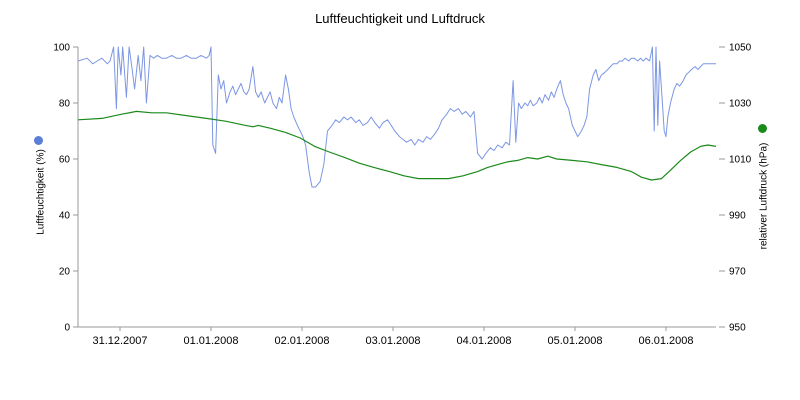 The height and width of the screenshot is (400, 800). What do you see at coordinates (65, 160) in the screenshot?
I see `left-axis-tick-label: 60` at bounding box center [65, 160].